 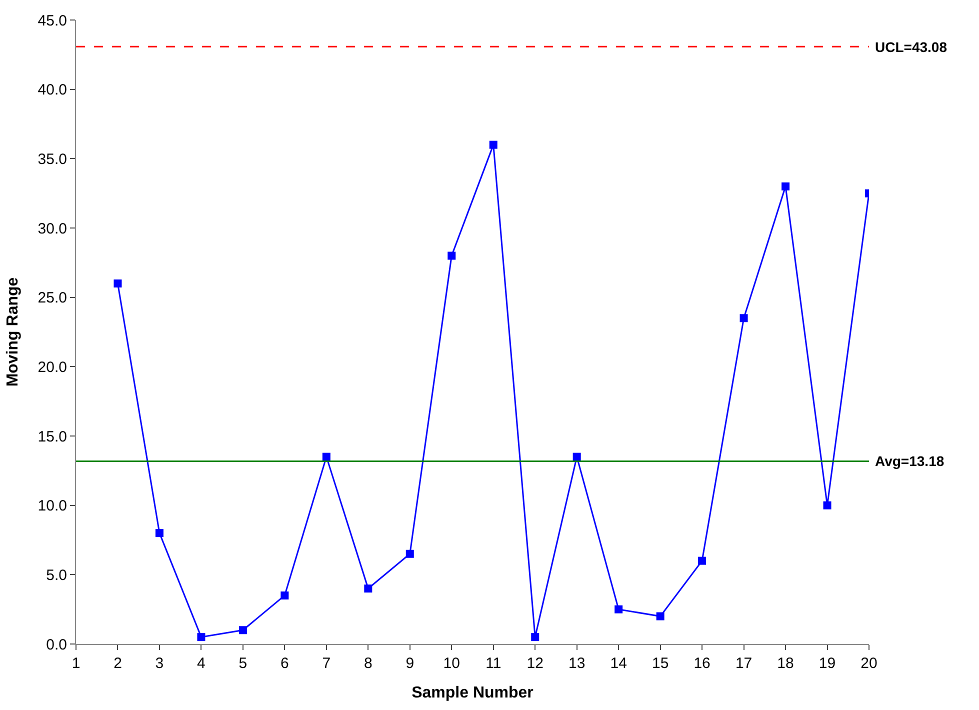 I want to click on x-tick-label: 17, so click(x=743, y=663).